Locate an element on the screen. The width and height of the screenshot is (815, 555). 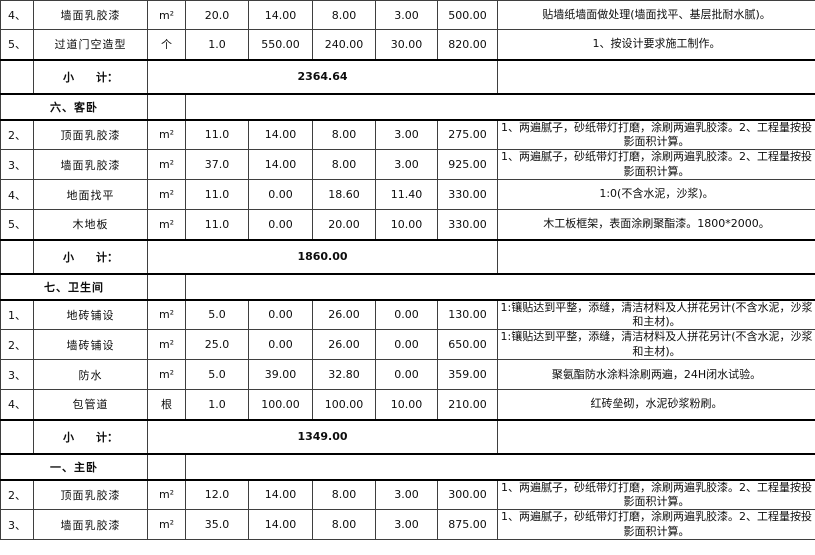
remark-cell: 木工板框架，表面涂刷聚酯漆。1800*2000。 is located at coordinates (656, 225).